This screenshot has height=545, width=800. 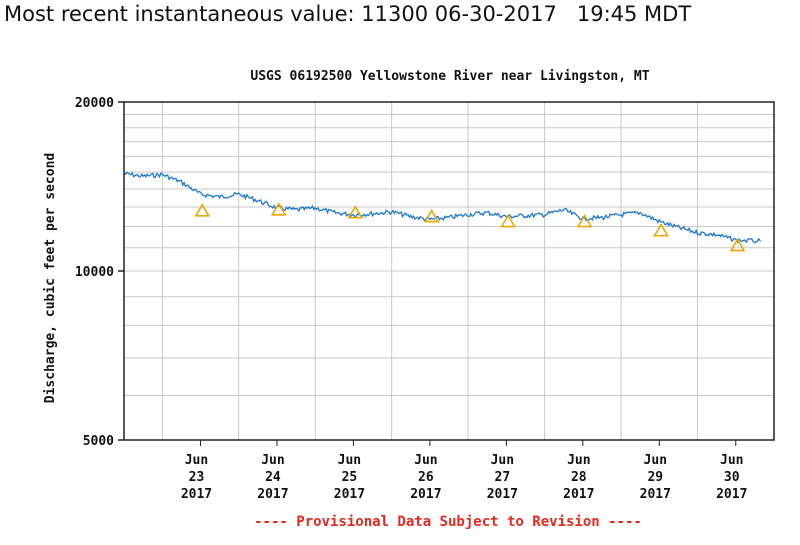 I want to click on x-tick-label: Jun 26 2017, so click(x=425, y=477).